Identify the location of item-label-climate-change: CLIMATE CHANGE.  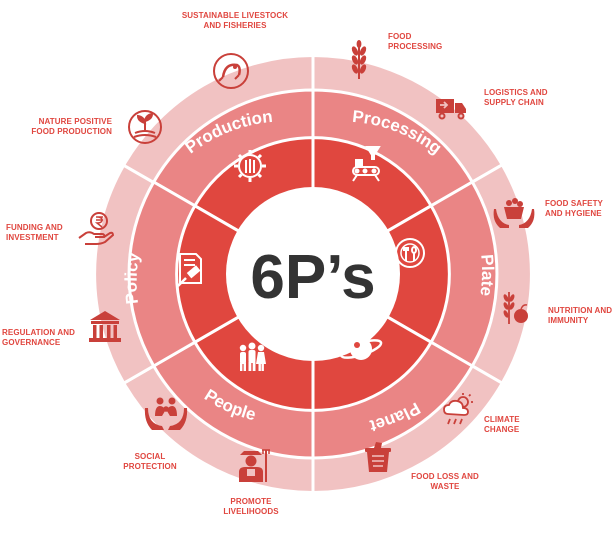
(502, 424).